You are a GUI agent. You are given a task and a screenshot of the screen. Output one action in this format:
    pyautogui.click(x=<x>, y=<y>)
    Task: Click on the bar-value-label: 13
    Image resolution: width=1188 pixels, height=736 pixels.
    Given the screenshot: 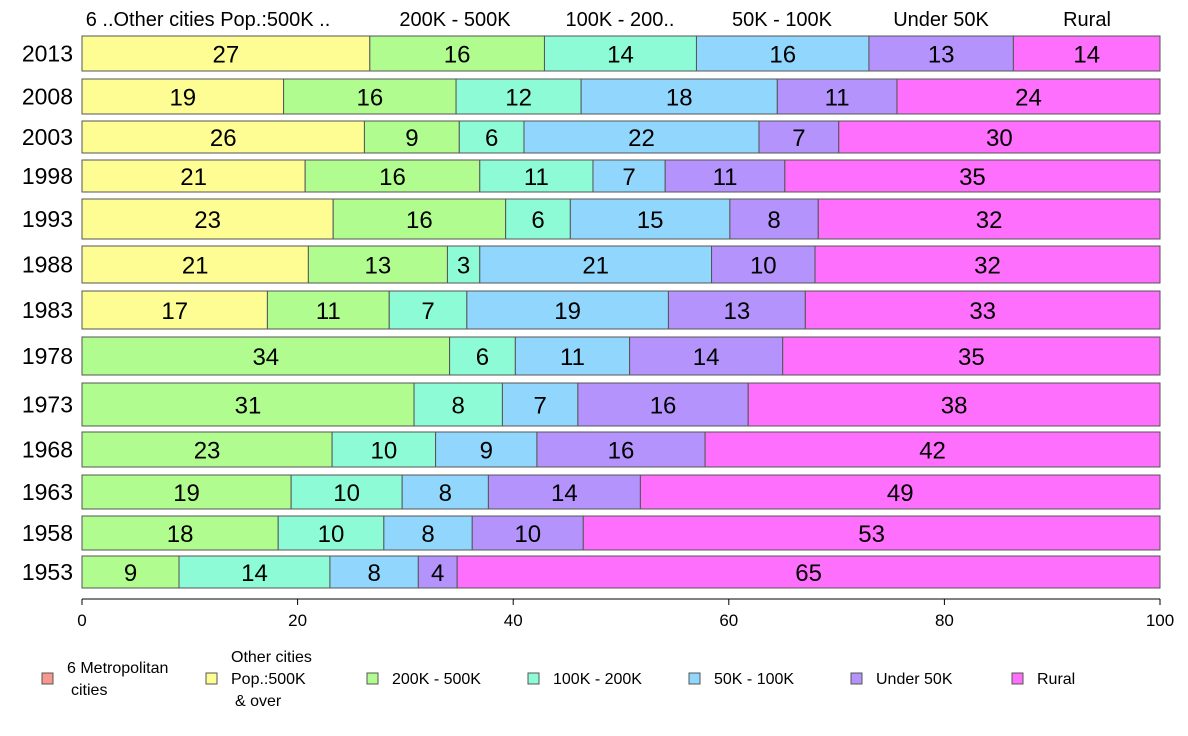 What is the action you would take?
    pyautogui.click(x=737, y=311)
    